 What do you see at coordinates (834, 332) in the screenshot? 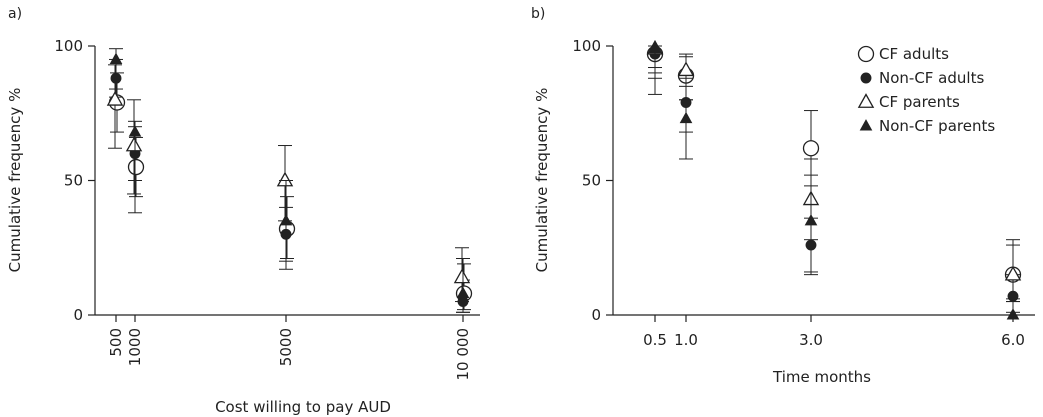
I see `panel-b-x-ticks: 0.5 1.0 3.0 6.0` at bounding box center [834, 332].